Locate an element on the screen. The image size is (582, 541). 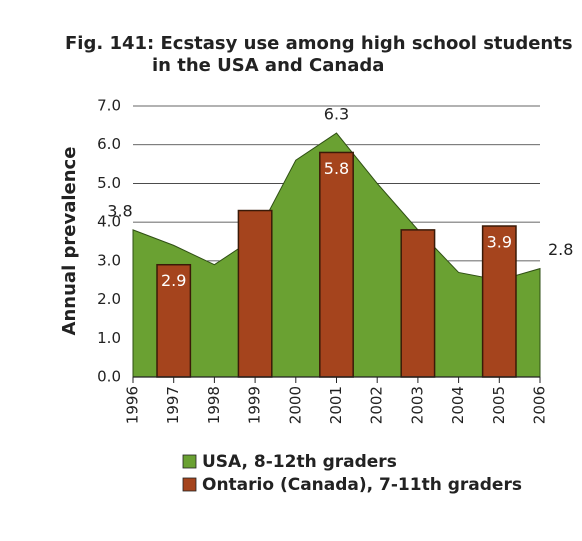
y-tick-label: 2.0 is located at coordinates (109, 299).